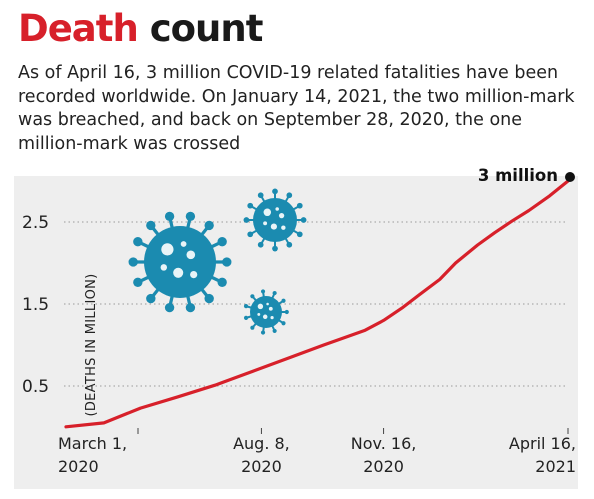  Describe the element at coordinates (570, 177) in the screenshot. I see `end-point-marker` at that location.